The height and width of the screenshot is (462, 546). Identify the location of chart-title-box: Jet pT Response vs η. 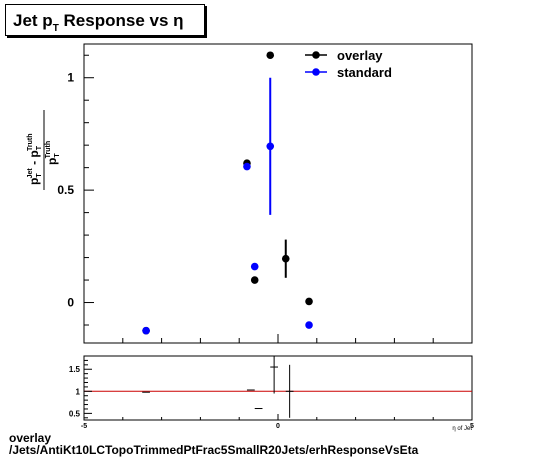
(105, 20).